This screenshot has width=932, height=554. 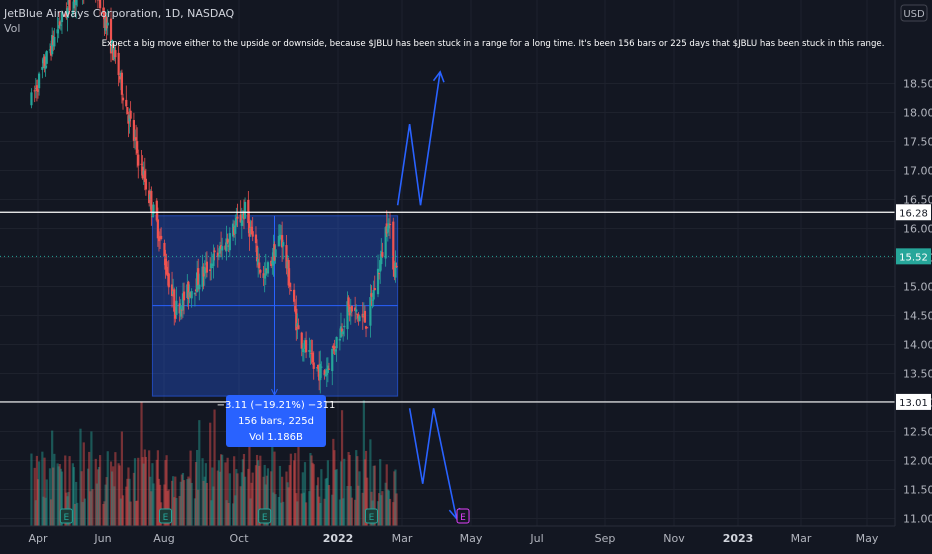 What do you see at coordinates (917, 374) in the screenshot?
I see `price-tick-label: 13.50` at bounding box center [917, 374].